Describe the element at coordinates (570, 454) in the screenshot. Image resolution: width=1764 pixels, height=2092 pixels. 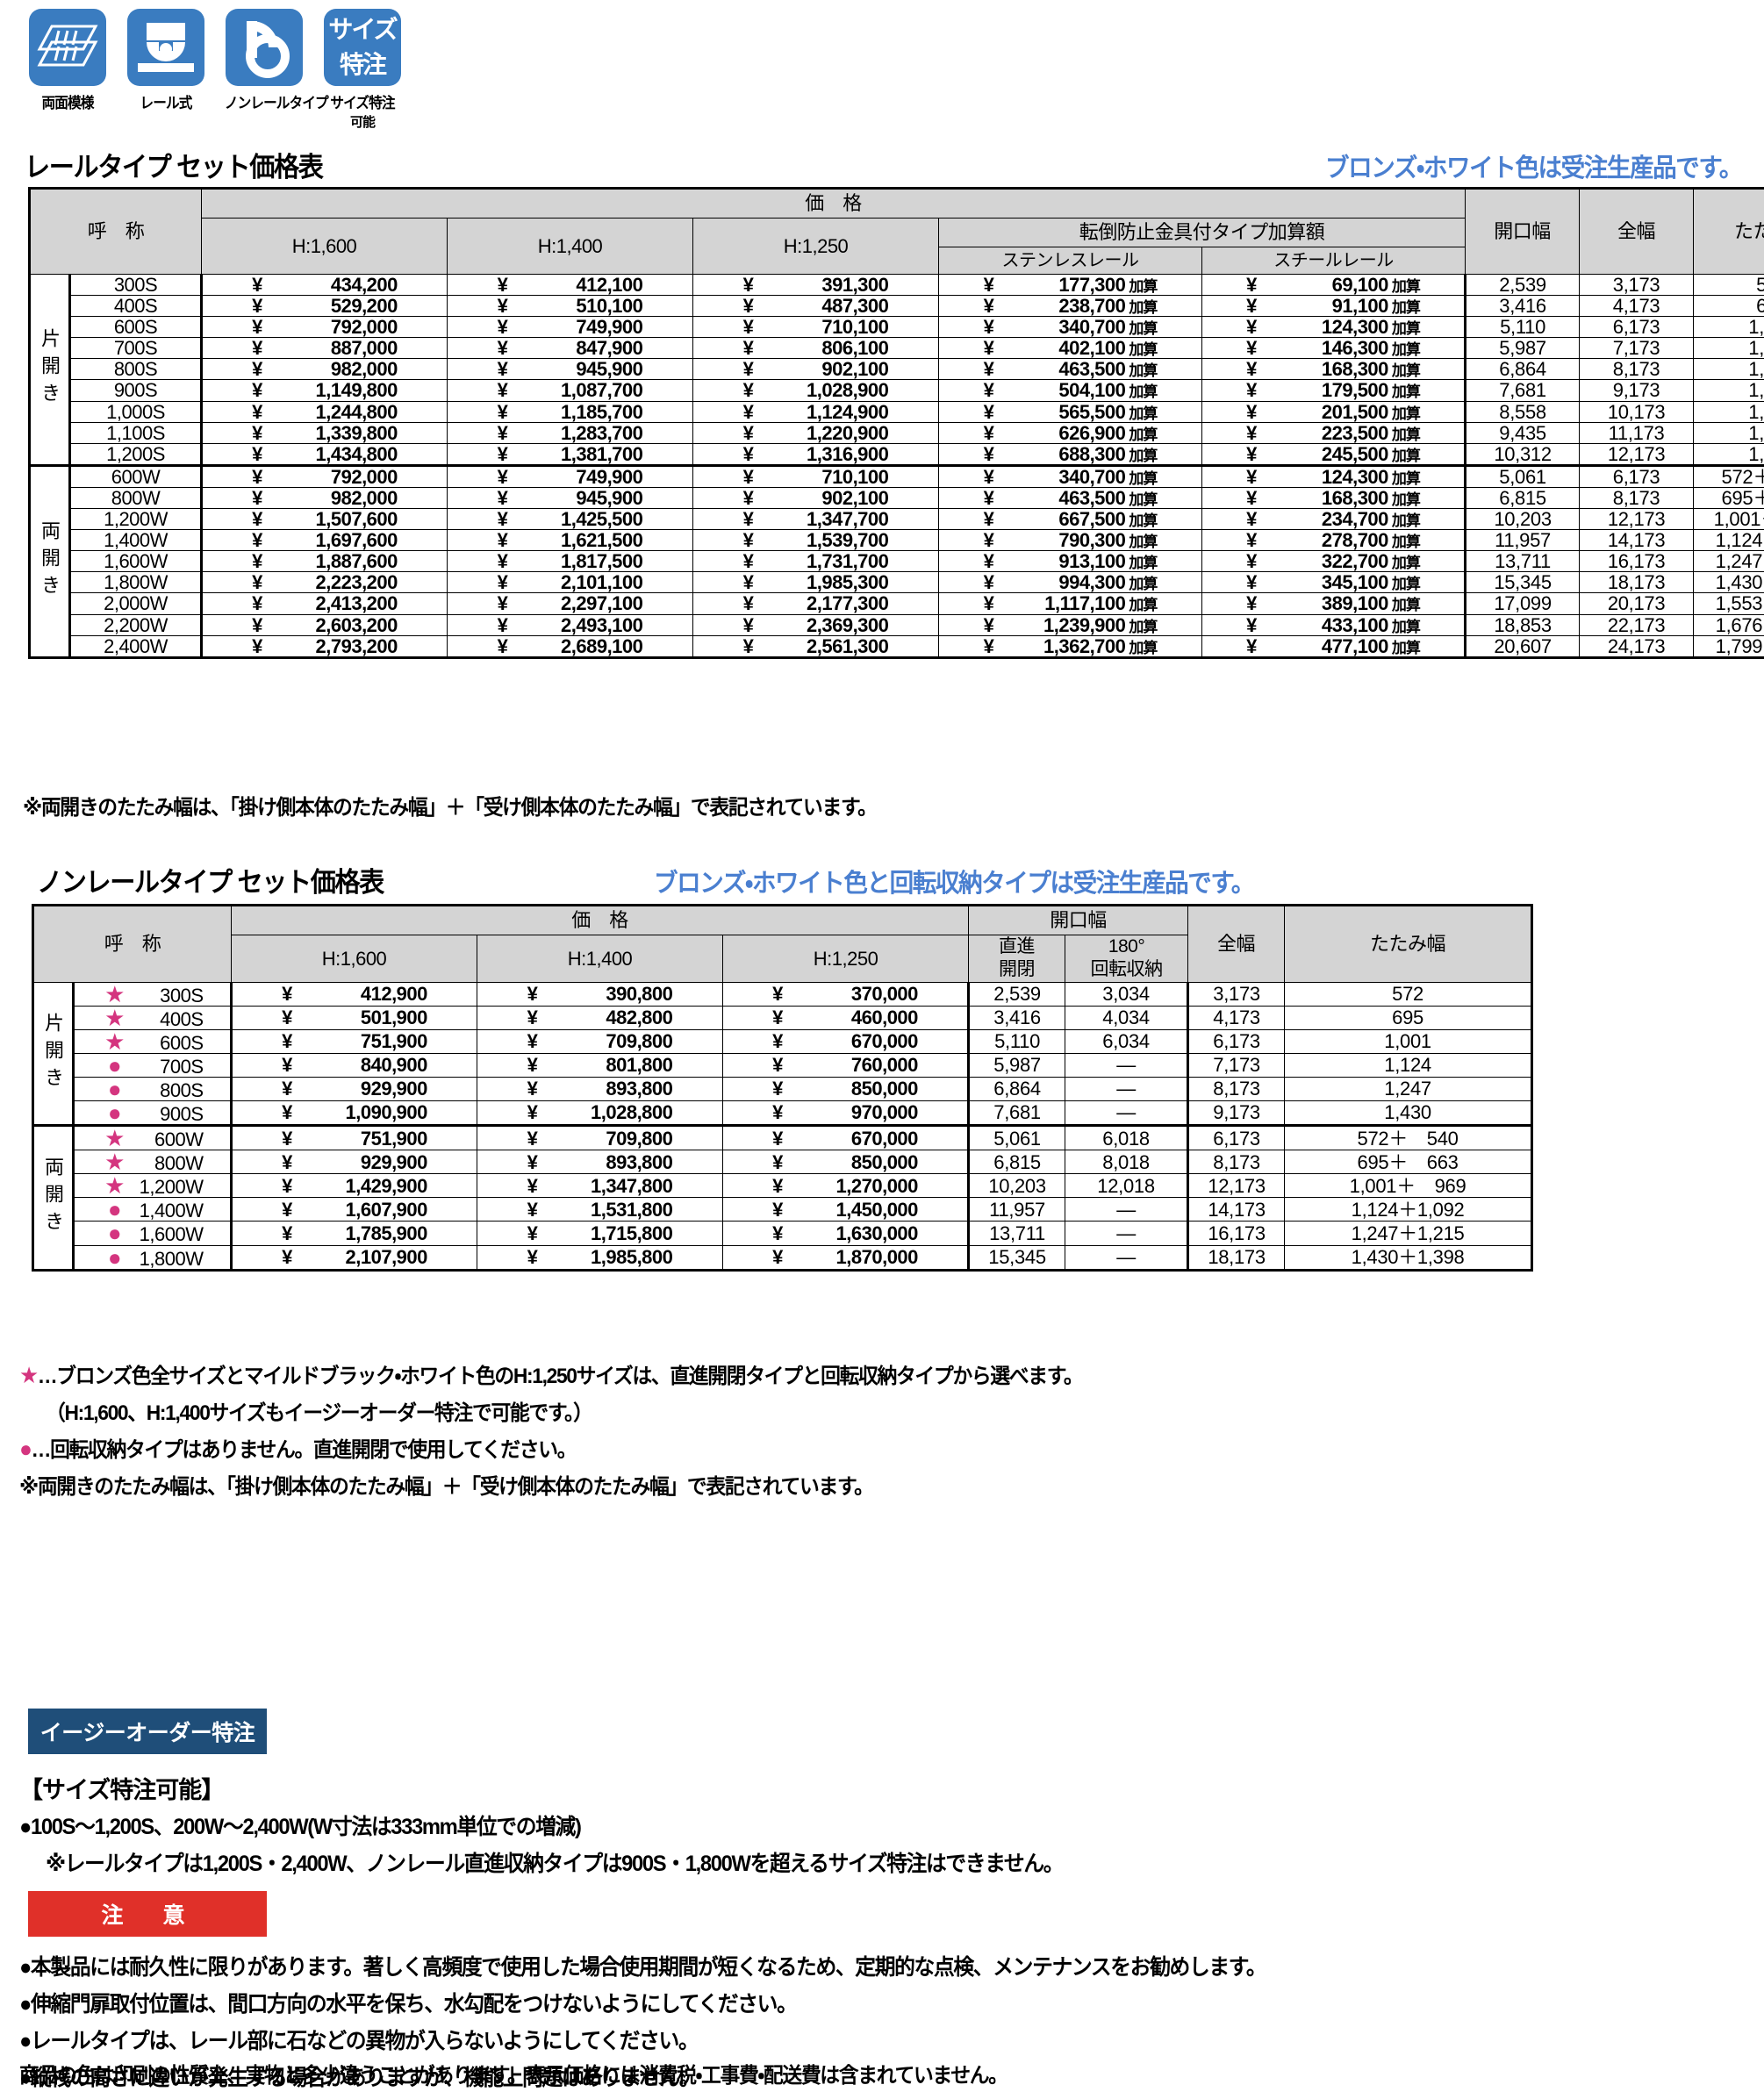
I see `price-h1400: ¥1,381,700` at that location.